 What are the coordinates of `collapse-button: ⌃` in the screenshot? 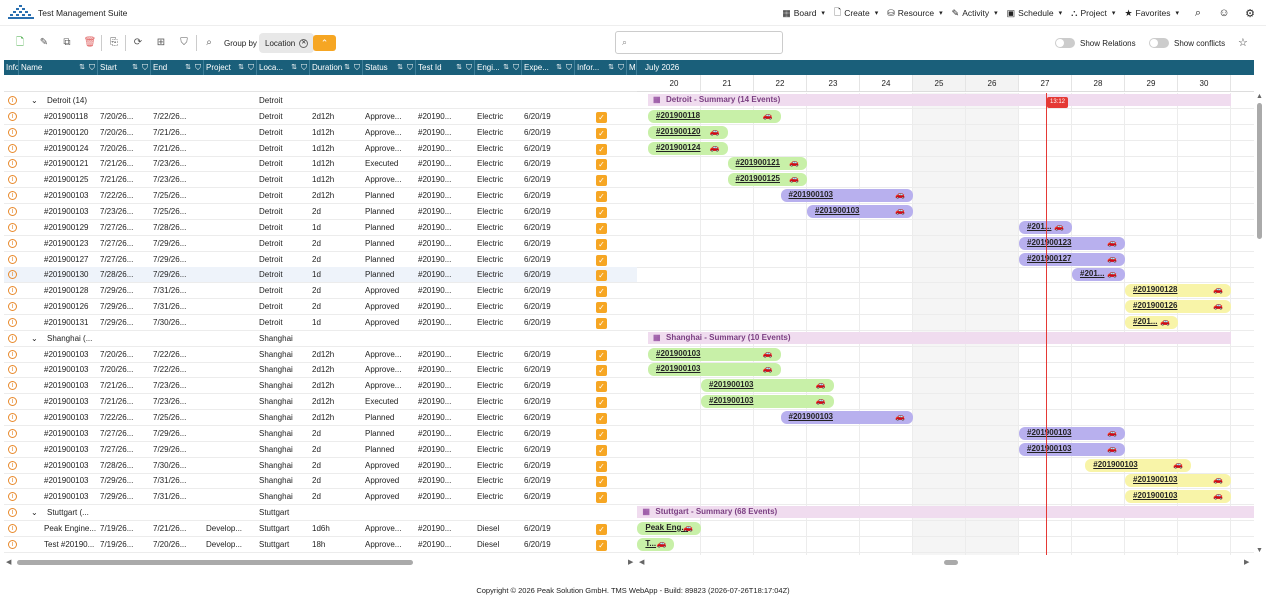 It's located at (324, 43).